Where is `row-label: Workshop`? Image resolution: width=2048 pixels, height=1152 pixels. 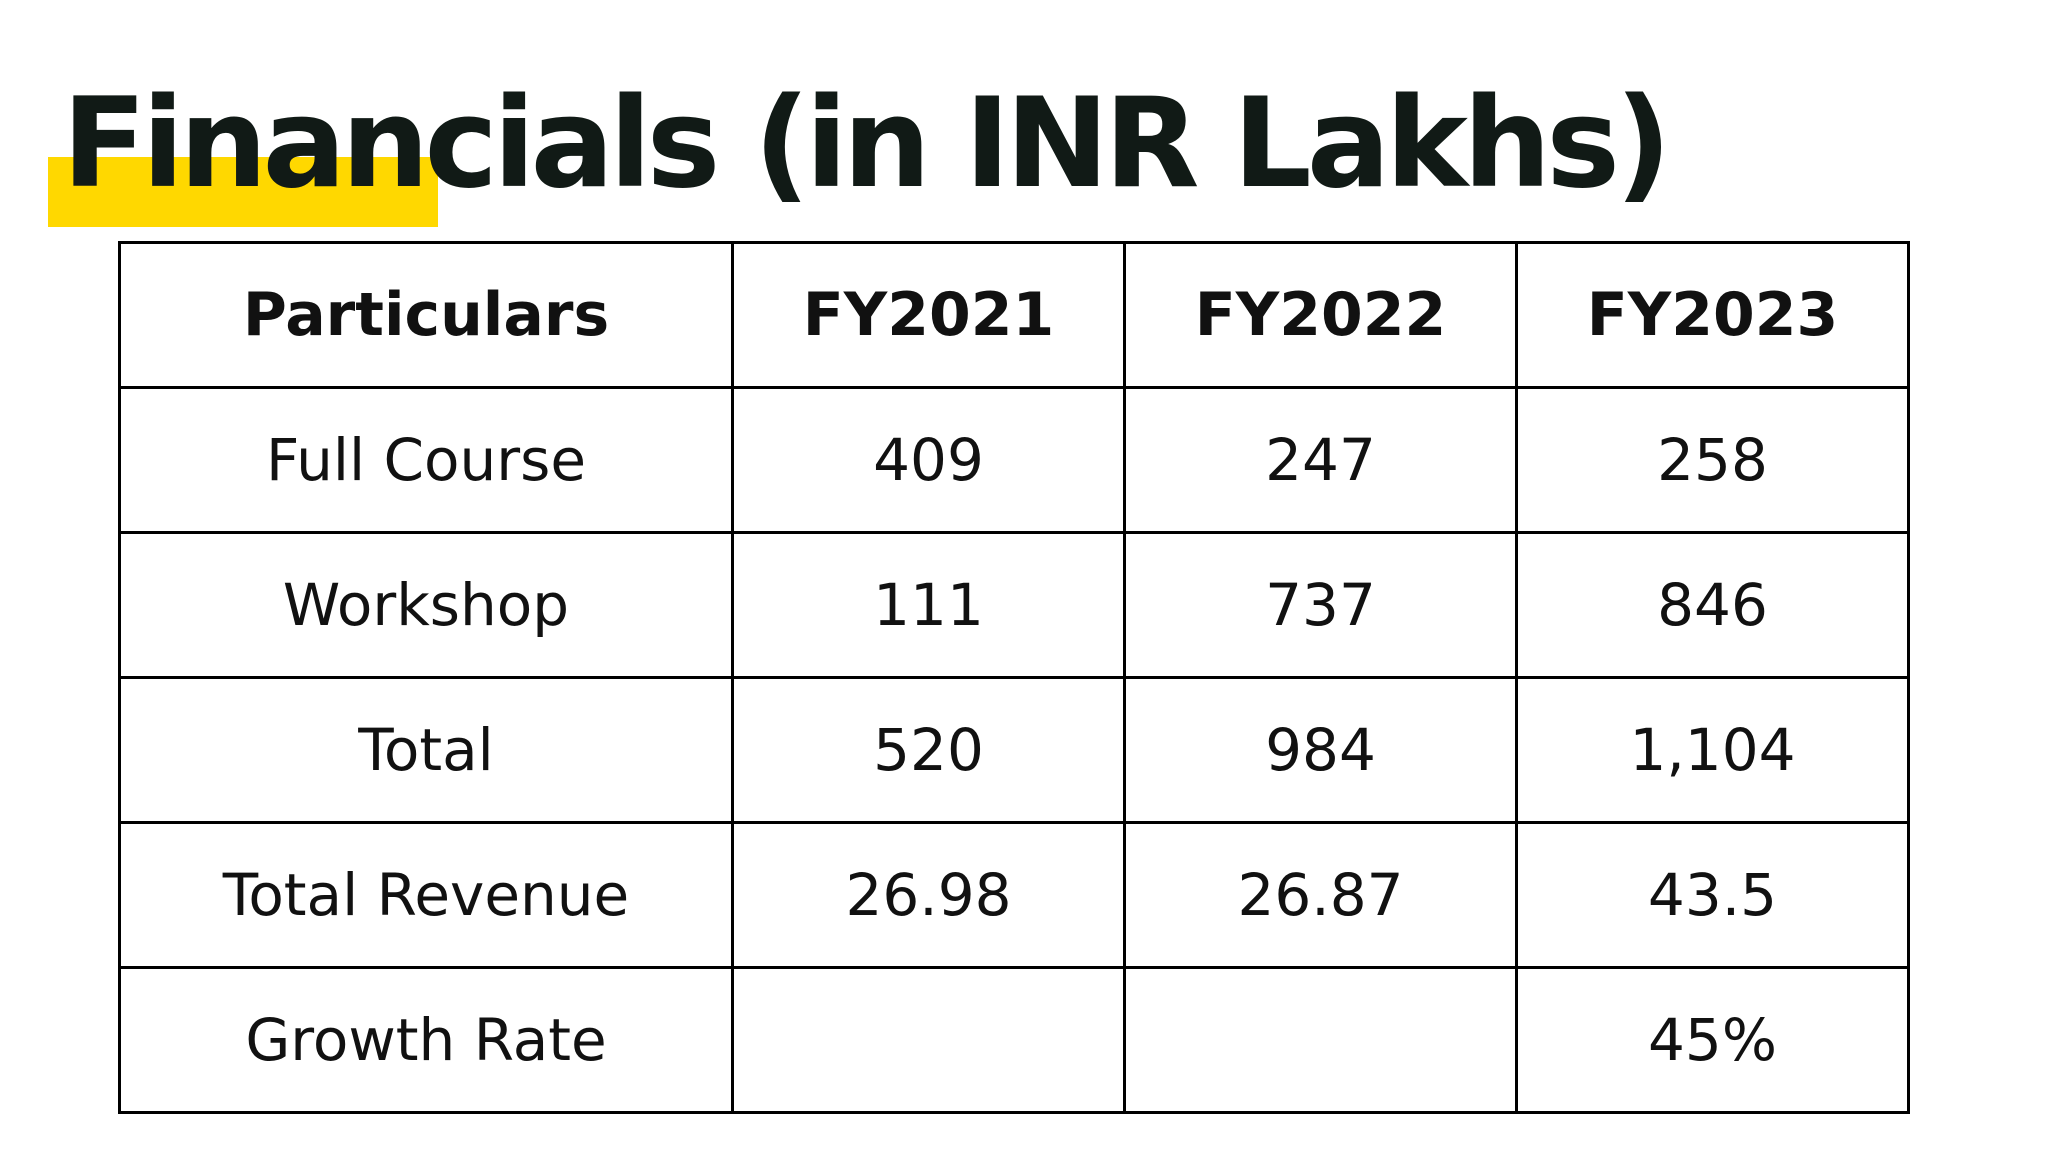 row-label: Workshop is located at coordinates (426, 605).